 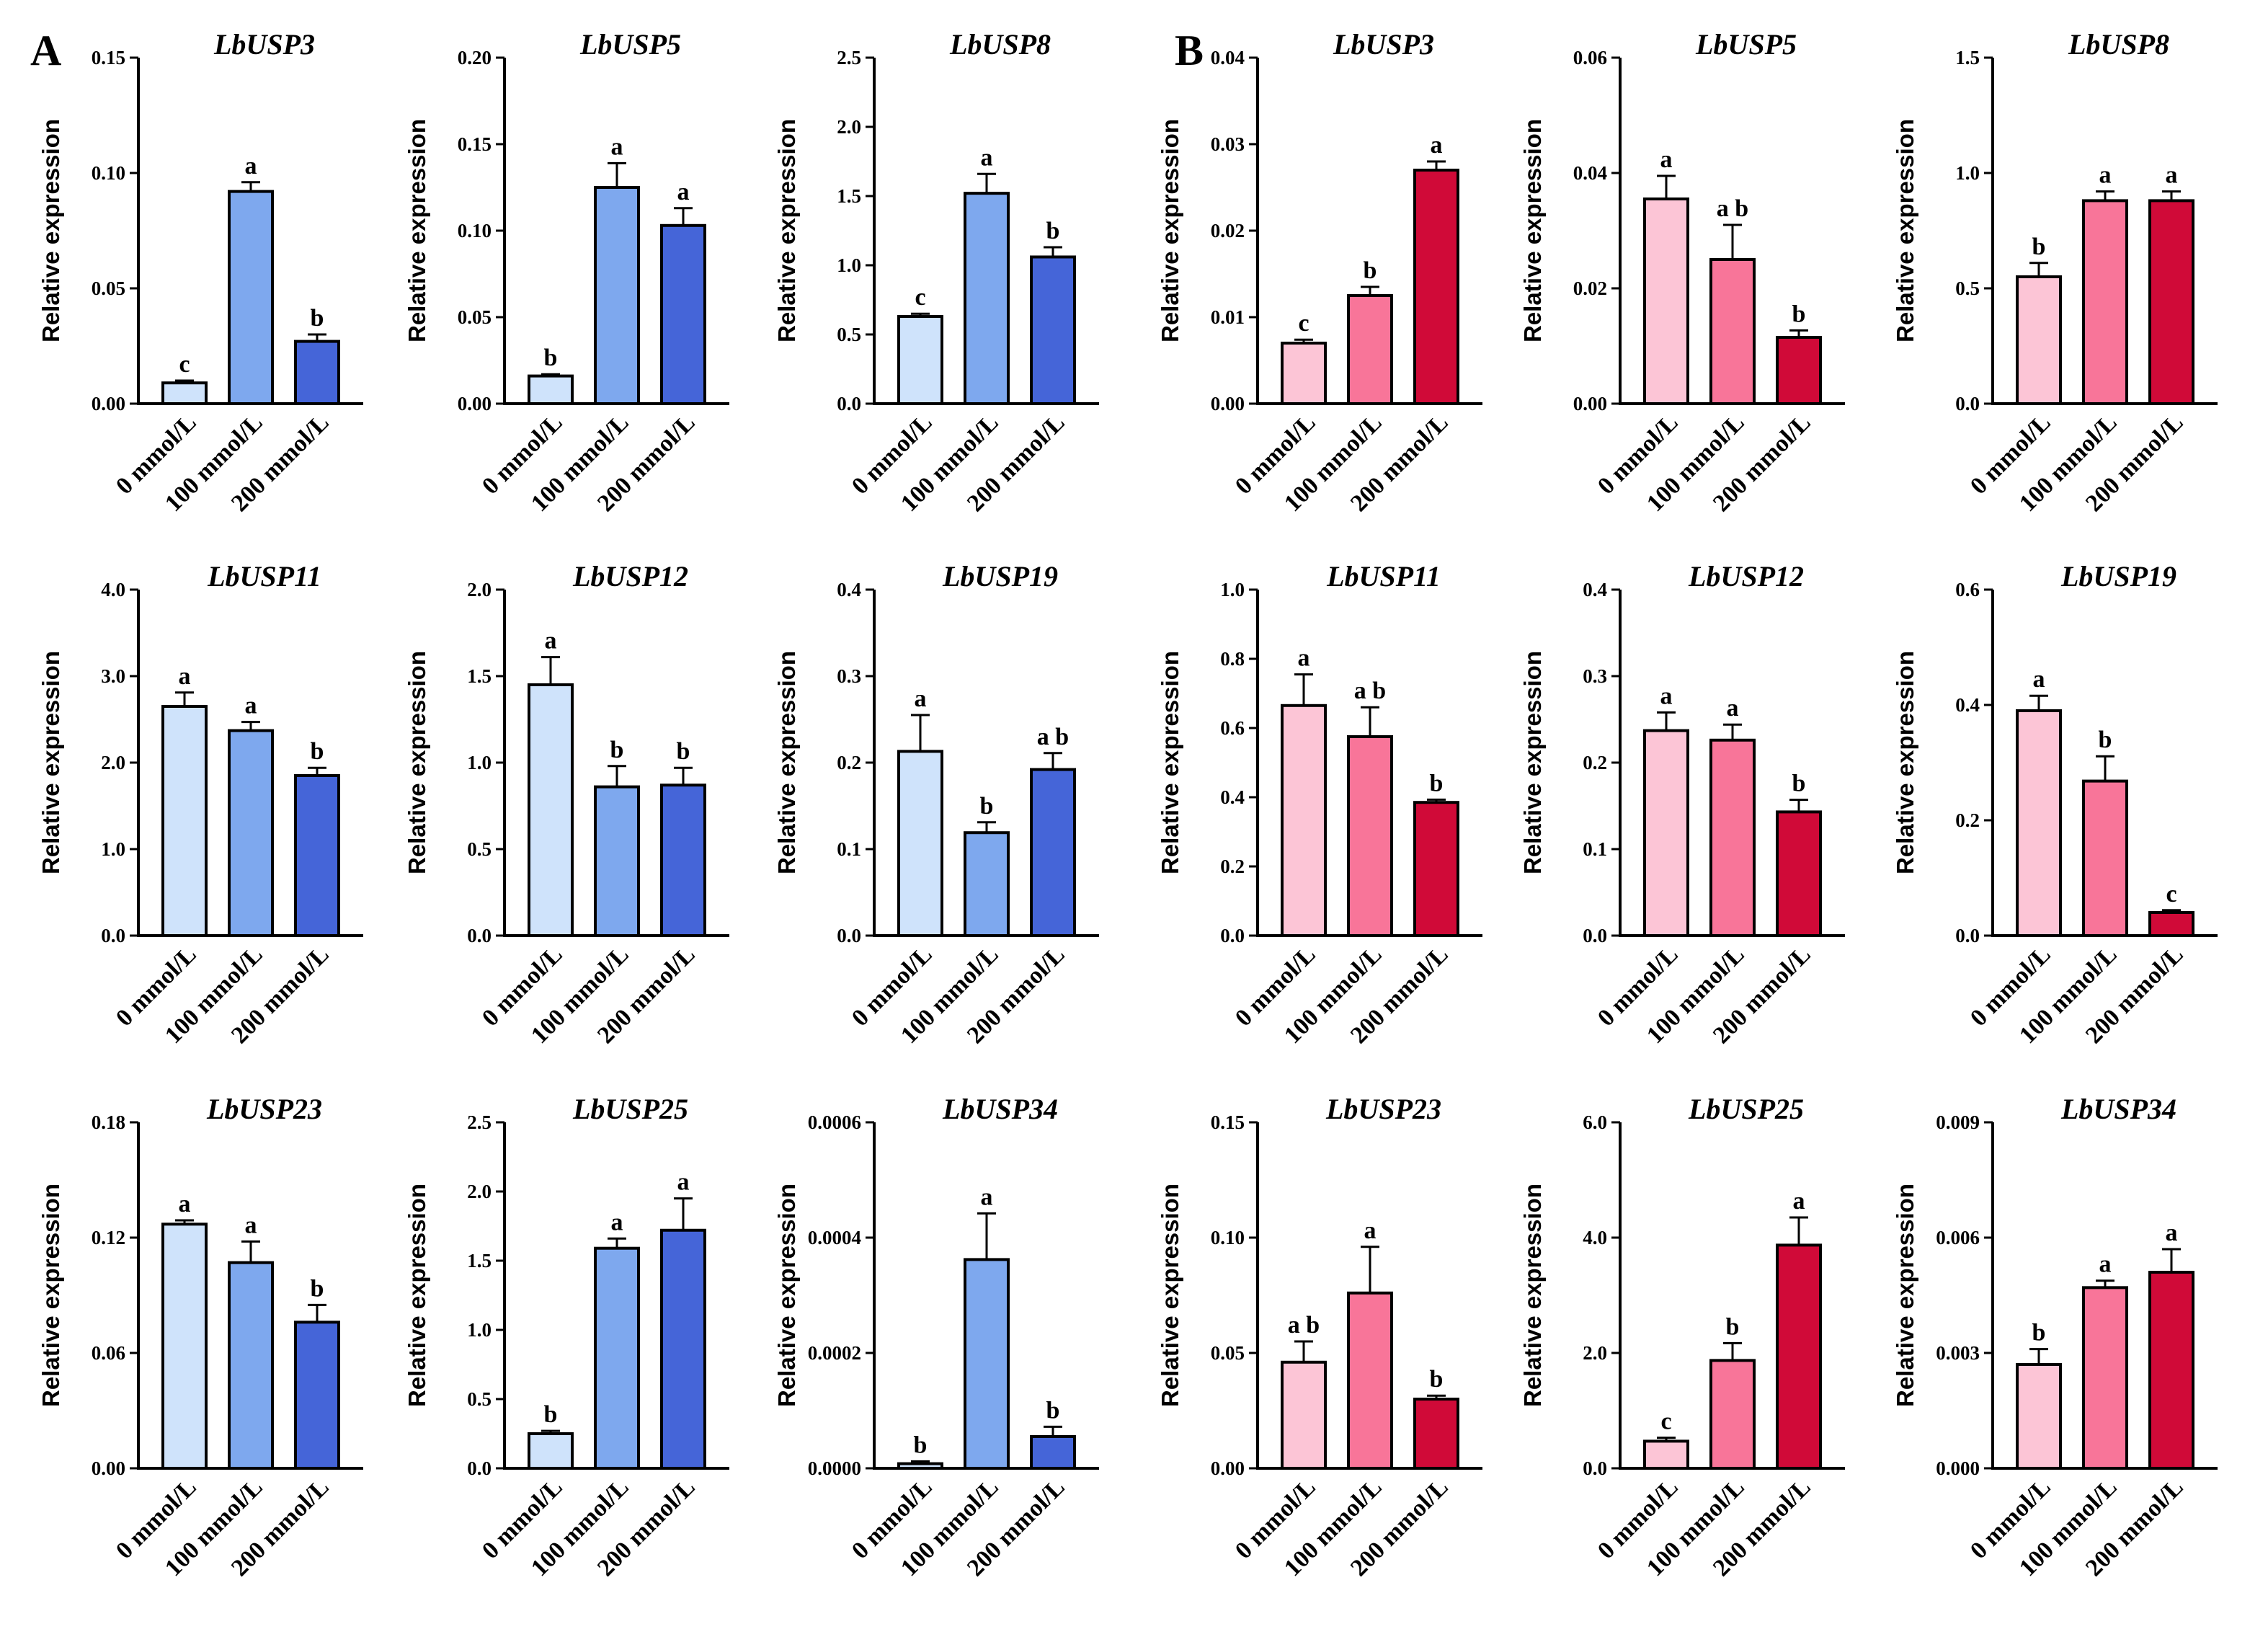 I want to click on chart-title: LbUSP34, so click(x=2118, y=1109).